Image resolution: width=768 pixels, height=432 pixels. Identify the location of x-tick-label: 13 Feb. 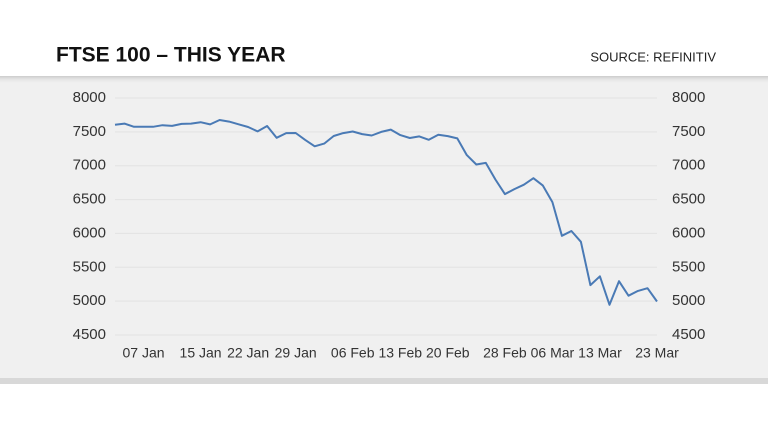
(400, 353).